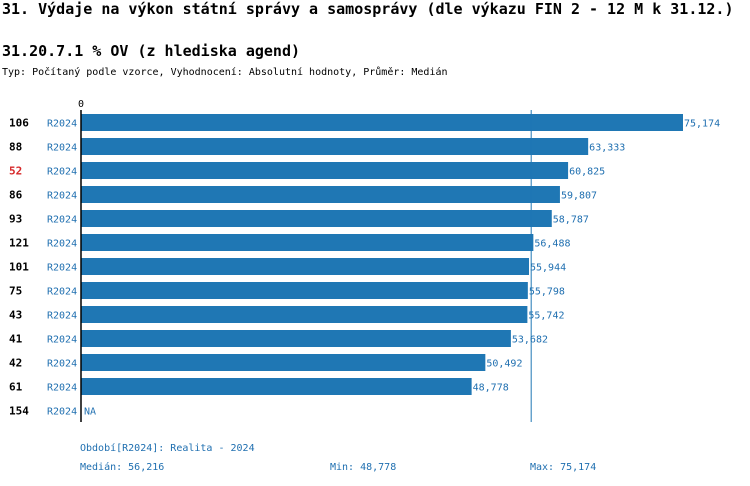 Image resolution: width=750 pixels, height=486 pixels. I want to click on max-summary: Max: 75,174, so click(563, 467).